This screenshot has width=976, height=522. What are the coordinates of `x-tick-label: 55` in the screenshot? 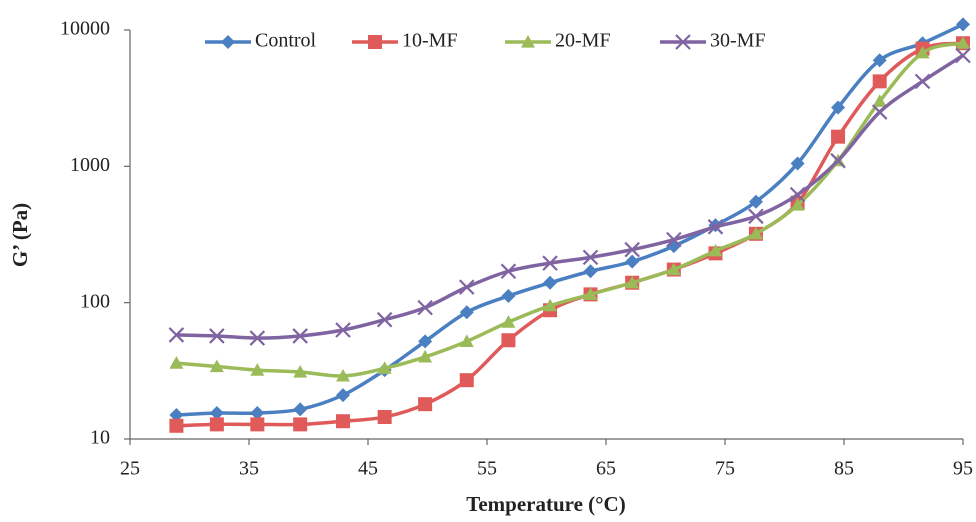 It's located at (487, 469).